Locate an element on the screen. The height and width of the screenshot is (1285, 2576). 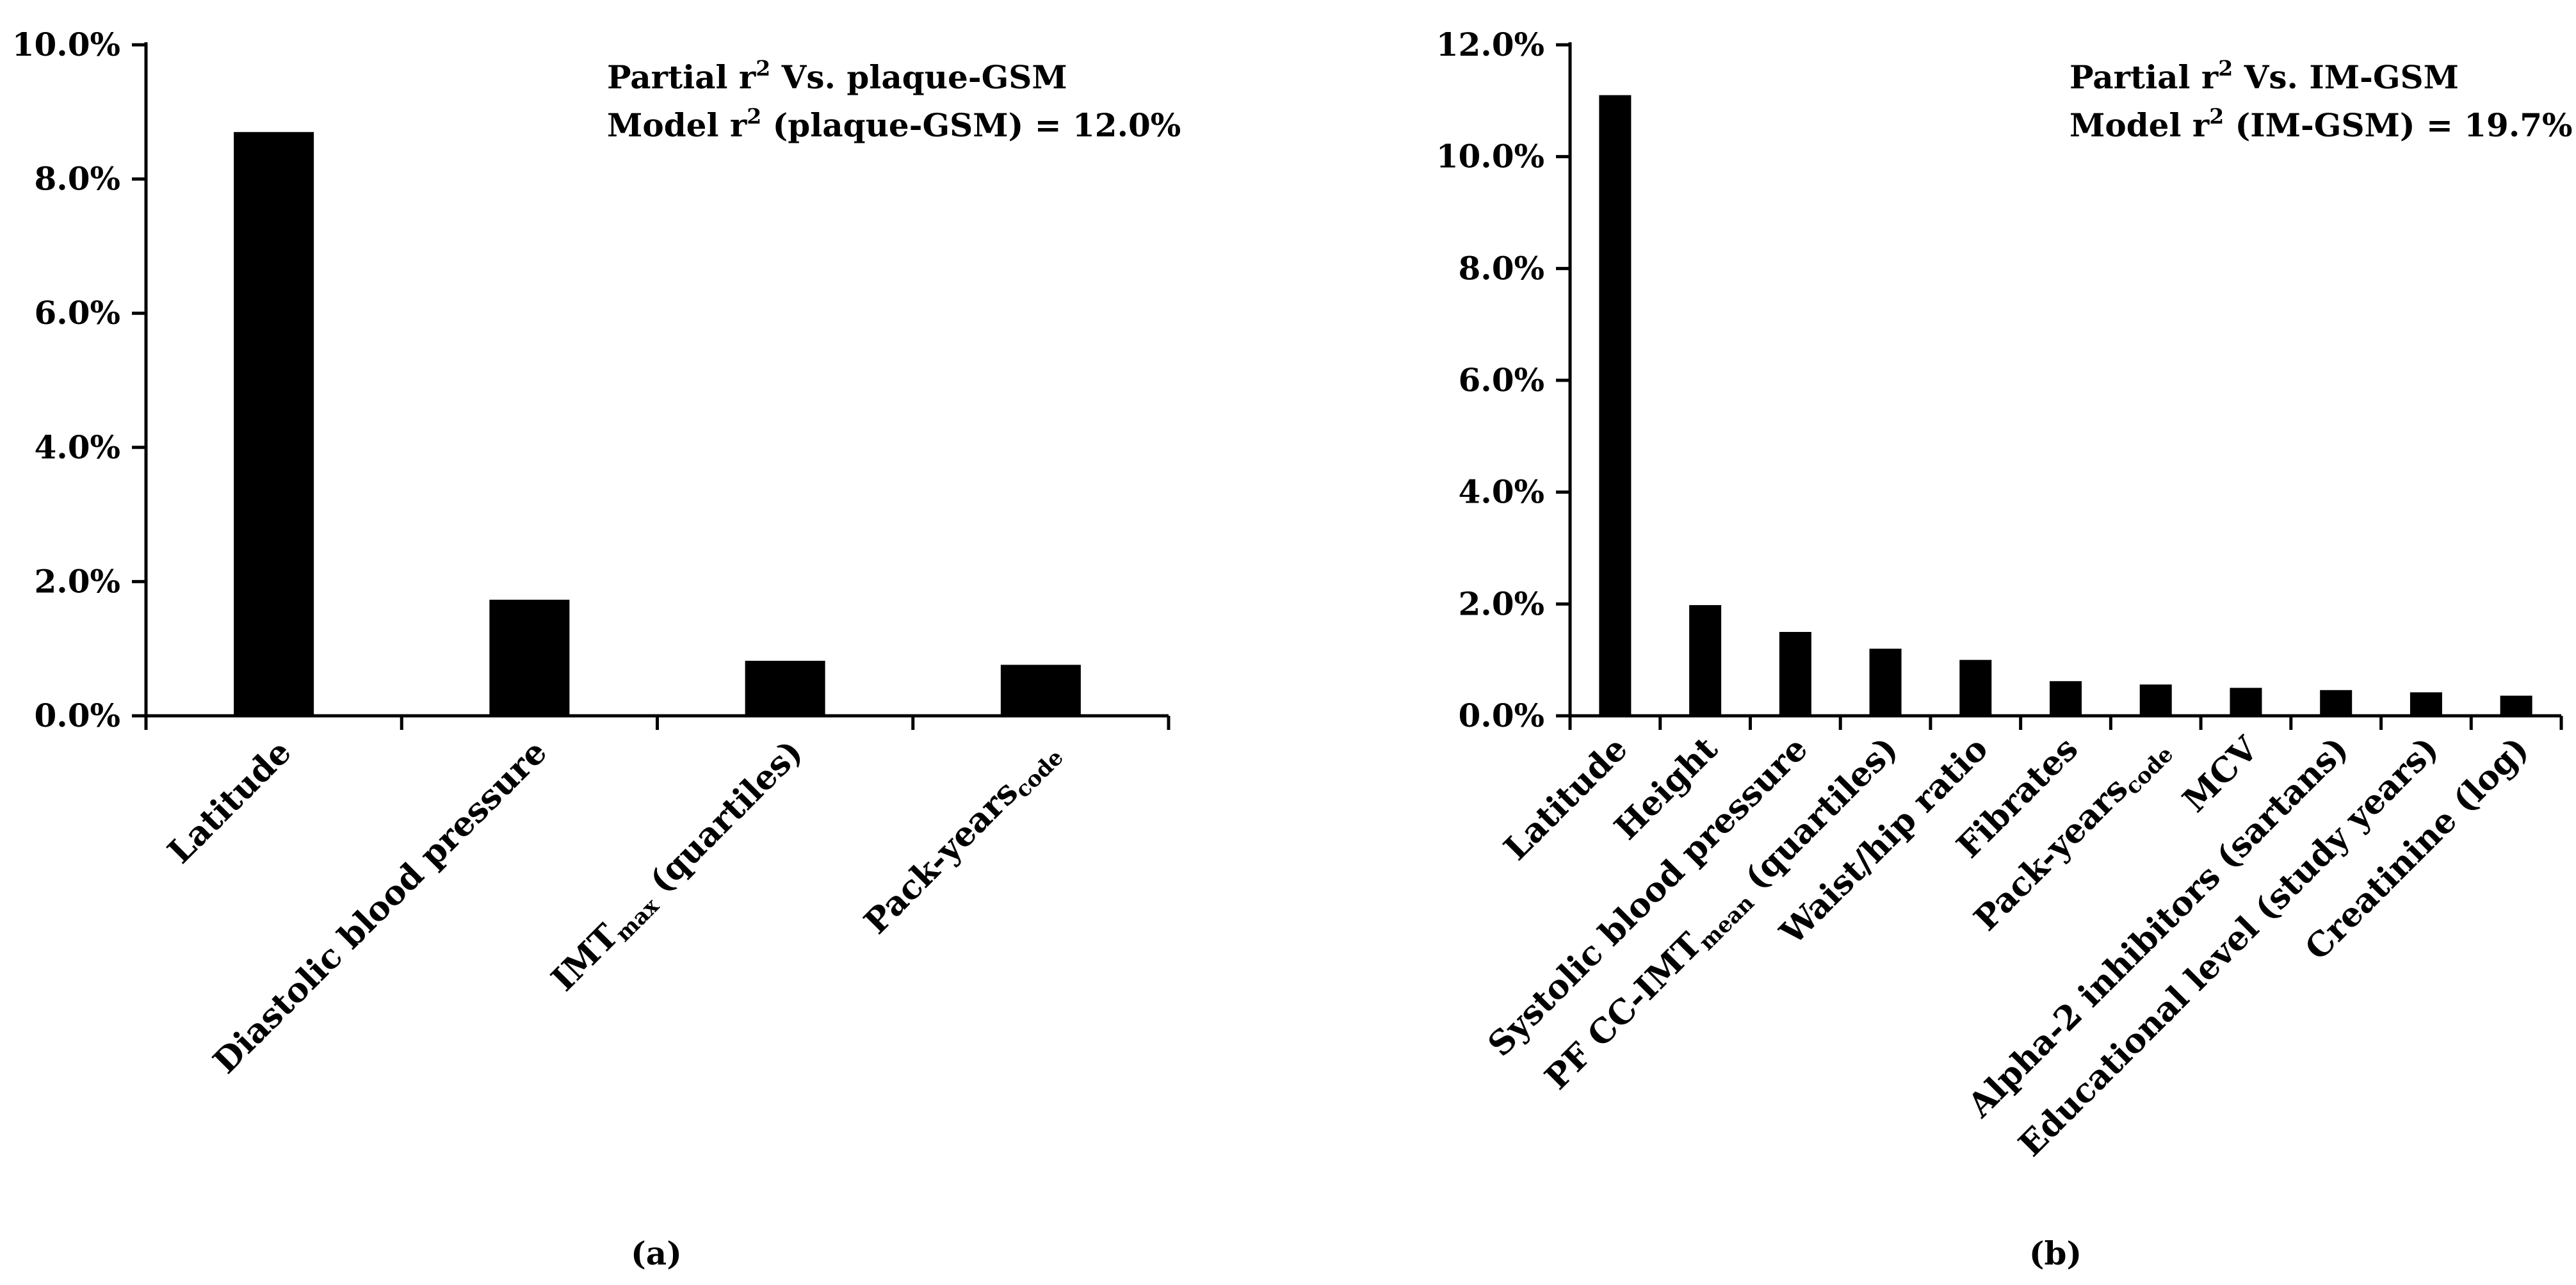
category-label: Educational level (study years) is located at coordinates (2228, 946).